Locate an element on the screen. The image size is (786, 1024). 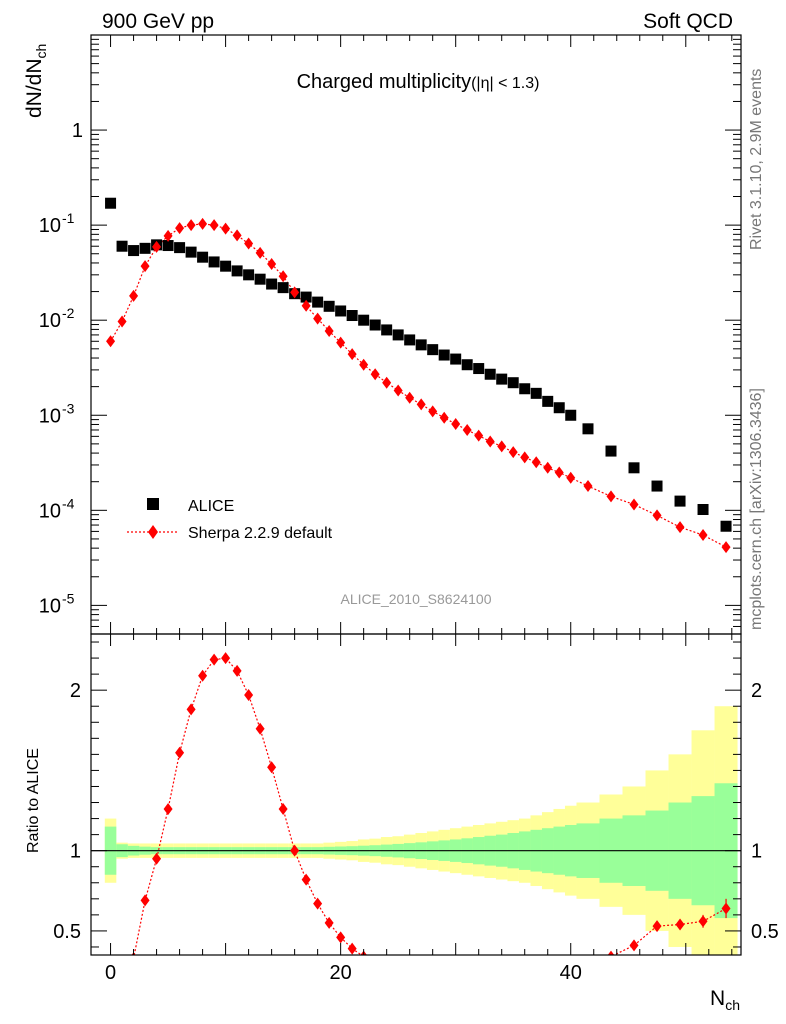
y-tick-label: 1 is located at coordinates (77, 131).